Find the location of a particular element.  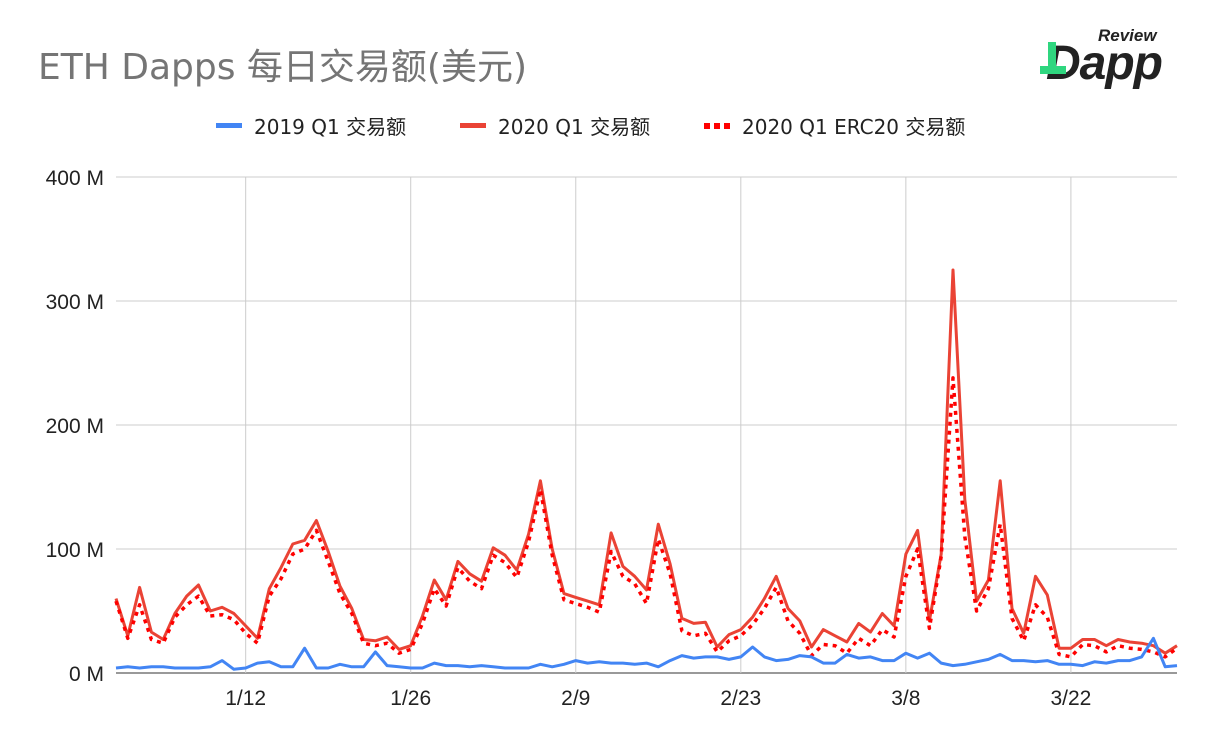

y-tick-label: 300 M is located at coordinates (75, 302).